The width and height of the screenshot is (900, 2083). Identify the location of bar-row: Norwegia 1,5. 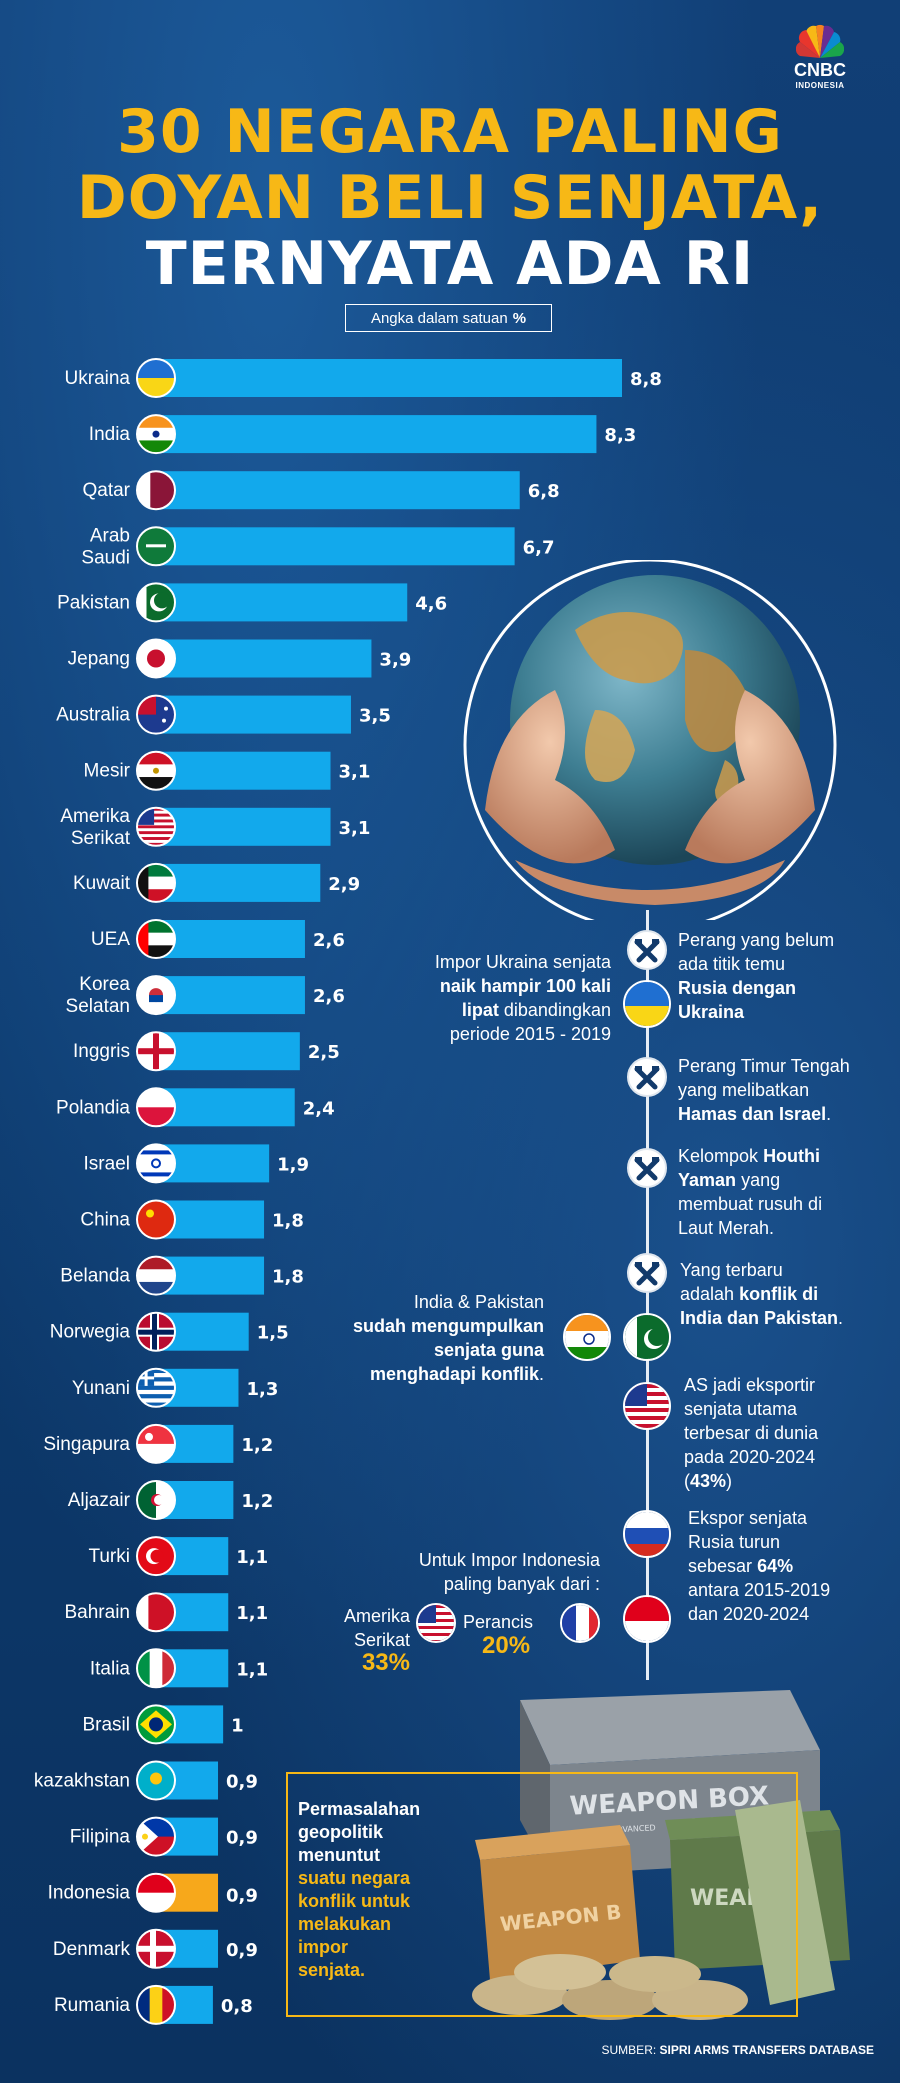
(169, 1331).